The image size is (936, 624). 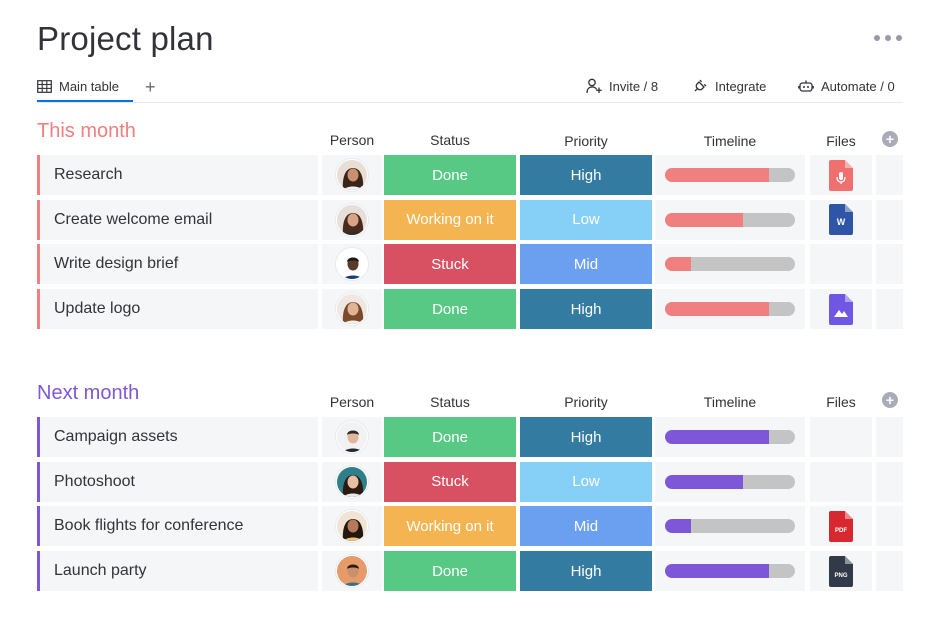 I want to click on tab-main-table: Main table, so click(x=85, y=87).